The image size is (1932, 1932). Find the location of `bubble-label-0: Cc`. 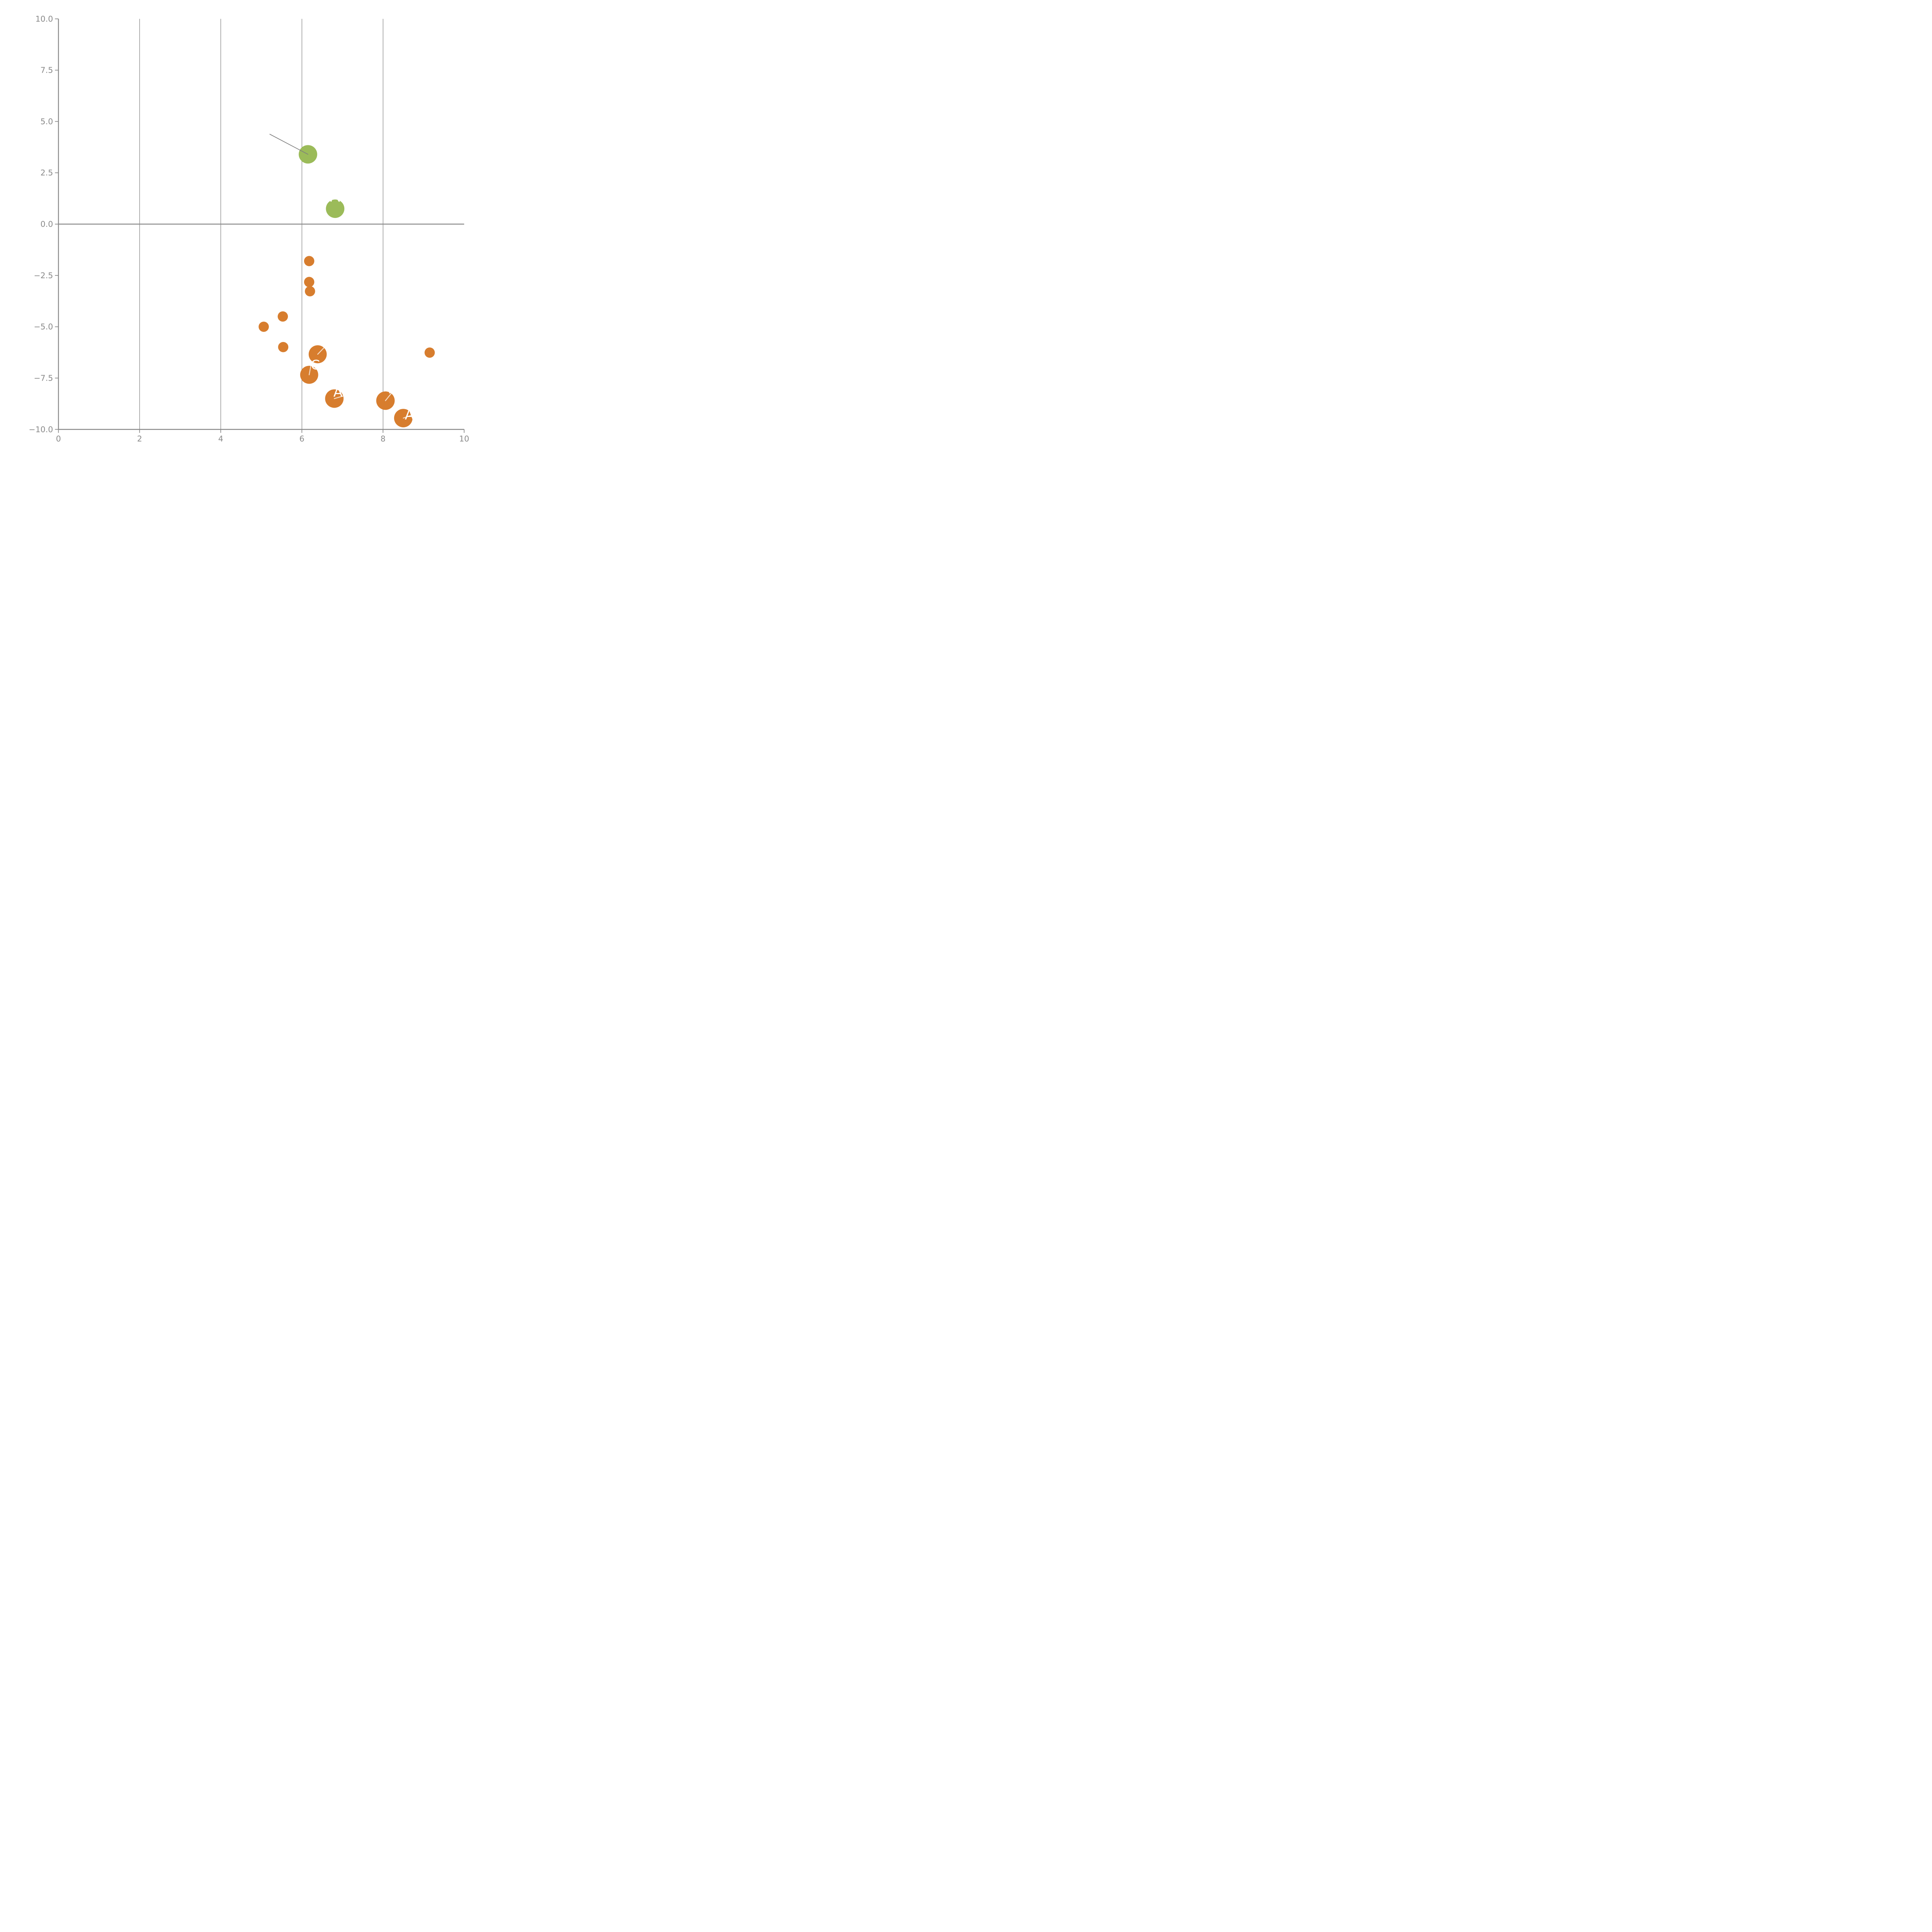

bubble-label-0: Cc is located at coordinates (319, 365).